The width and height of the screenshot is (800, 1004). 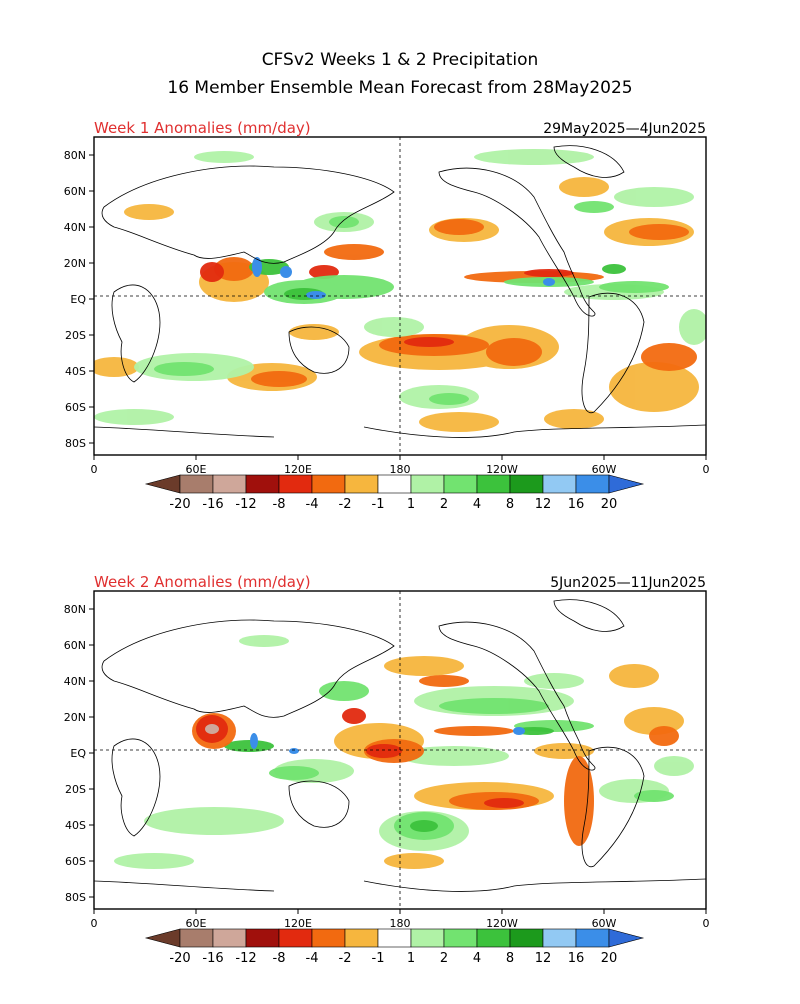 I want to click on week1-lat-label: 60N, so click(x=75, y=191).